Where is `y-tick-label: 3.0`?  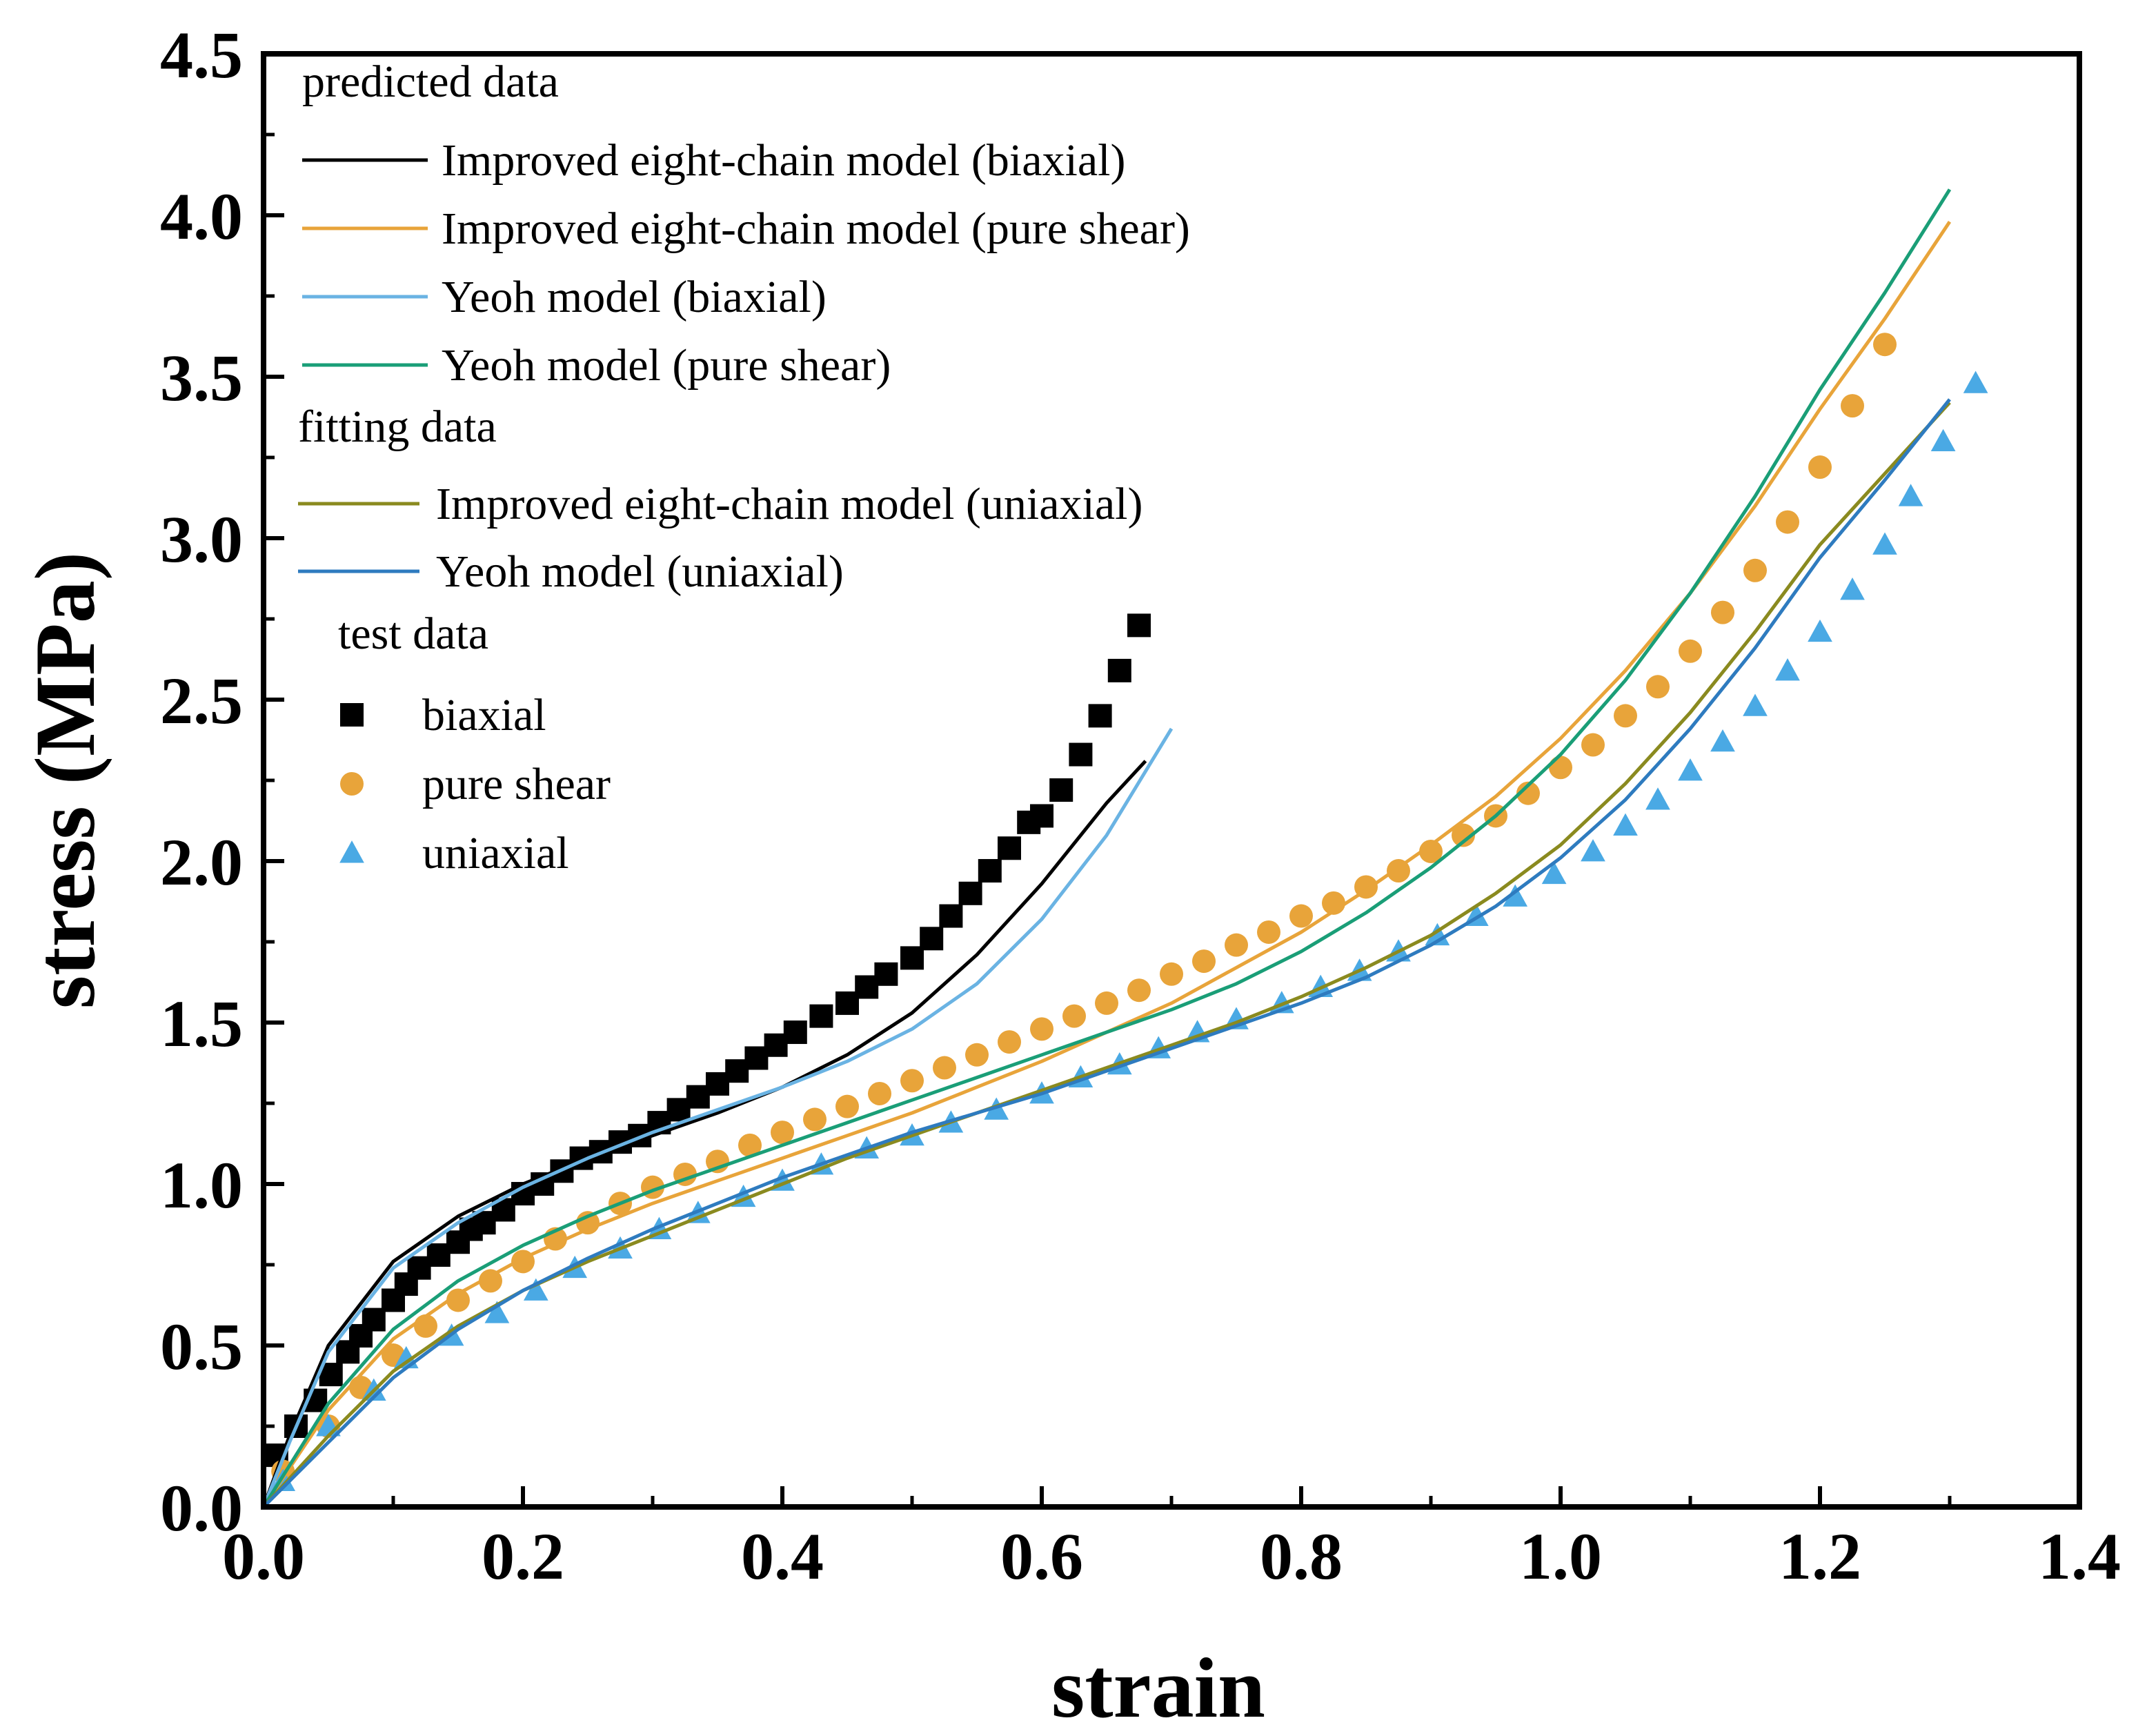 y-tick-label: 3.0 is located at coordinates (201, 539).